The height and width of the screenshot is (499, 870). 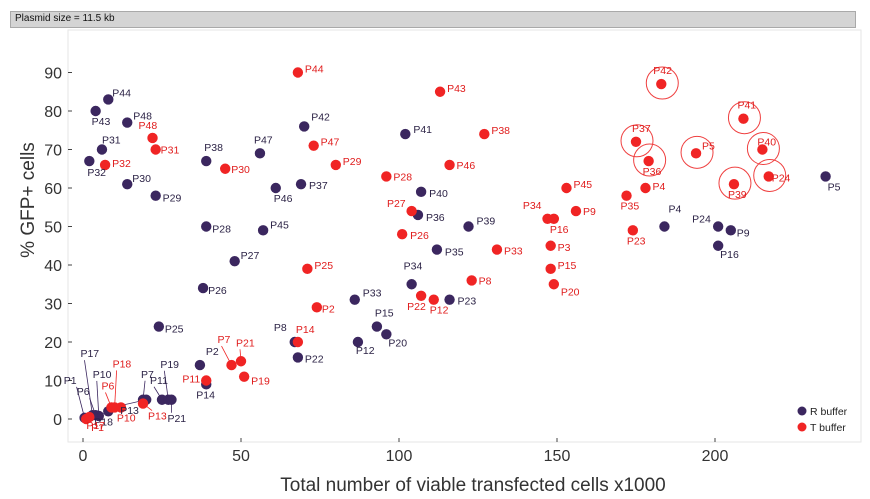 I want to click on label-r-p8: P8, so click(x=280, y=328).